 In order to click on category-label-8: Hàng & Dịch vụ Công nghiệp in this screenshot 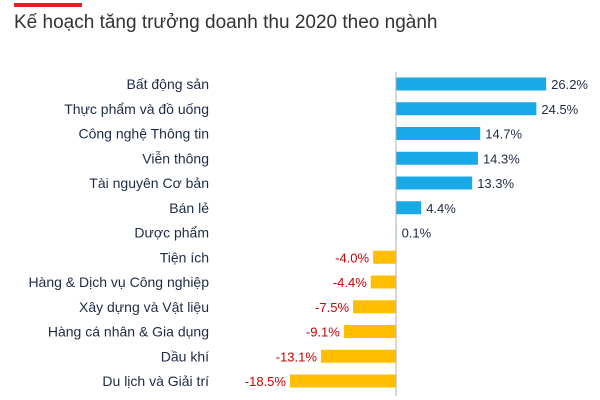, I will do `click(118, 282)`.